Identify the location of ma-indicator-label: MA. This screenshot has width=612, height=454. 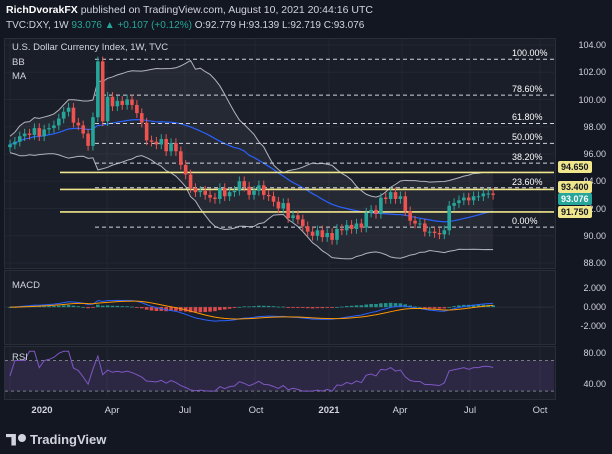
(19, 76).